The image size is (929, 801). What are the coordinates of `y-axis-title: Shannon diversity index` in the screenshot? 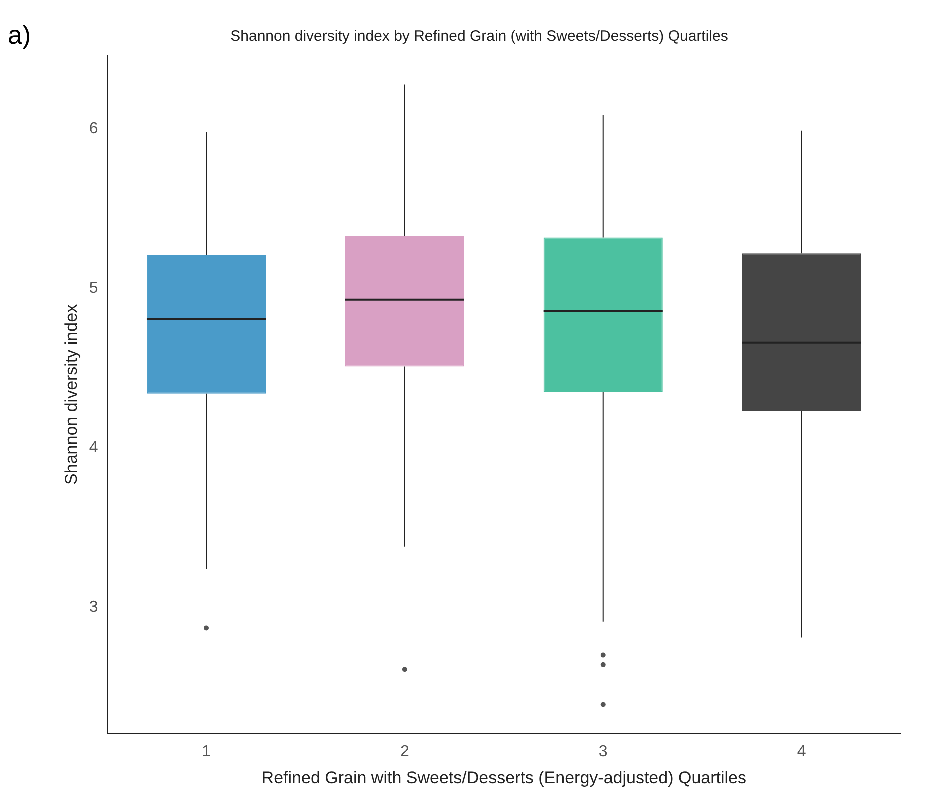 It's located at (71, 394).